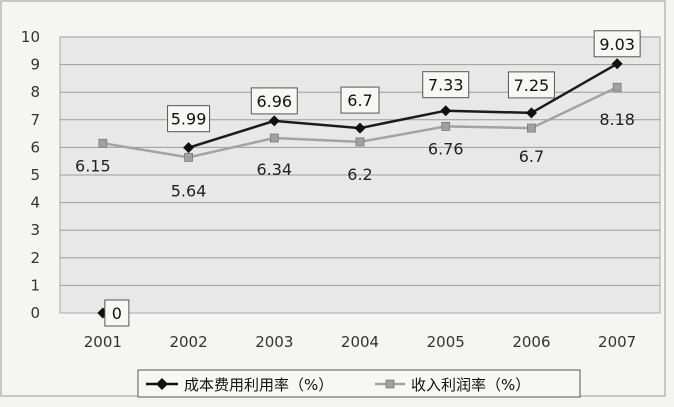 Image resolution: width=674 pixels, height=407 pixels. What do you see at coordinates (35, 285) in the screenshot?
I see `y-tick-label: 1` at bounding box center [35, 285].